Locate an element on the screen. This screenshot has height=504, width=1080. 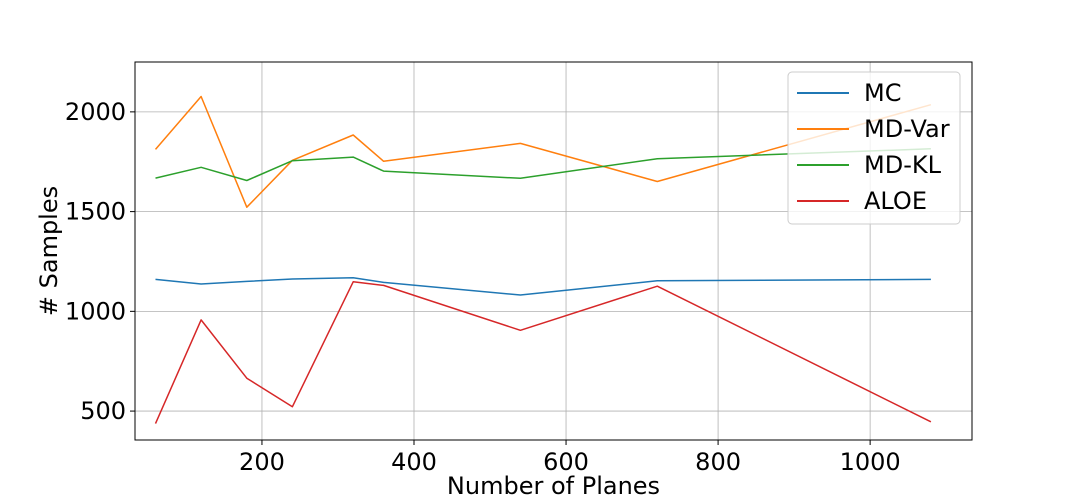
legend: MC MD-Var MD-KL ALOE is located at coordinates (874, 148).